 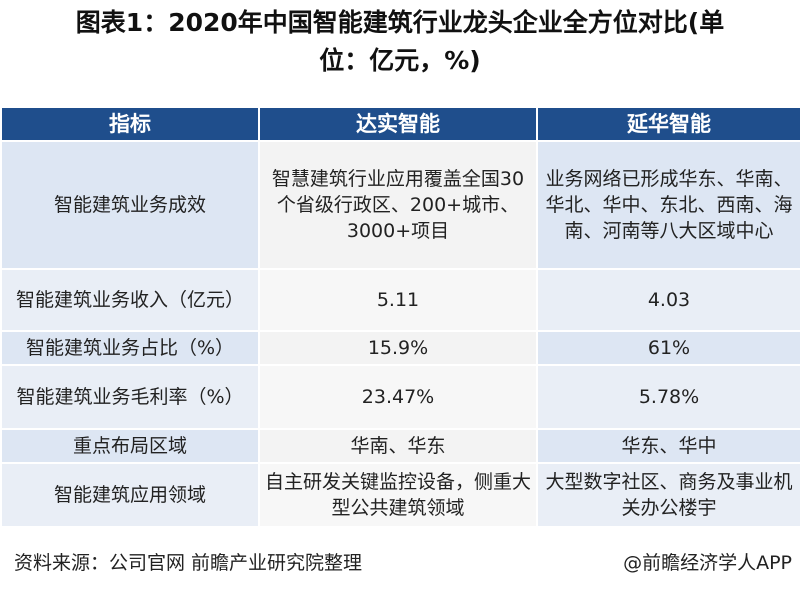 What do you see at coordinates (668, 205) in the screenshot?
I see `cell-company-b: 业务网络已形成华东、华南、华北、华中、东北、西南、海南、河南等八大区域中心` at bounding box center [668, 205].